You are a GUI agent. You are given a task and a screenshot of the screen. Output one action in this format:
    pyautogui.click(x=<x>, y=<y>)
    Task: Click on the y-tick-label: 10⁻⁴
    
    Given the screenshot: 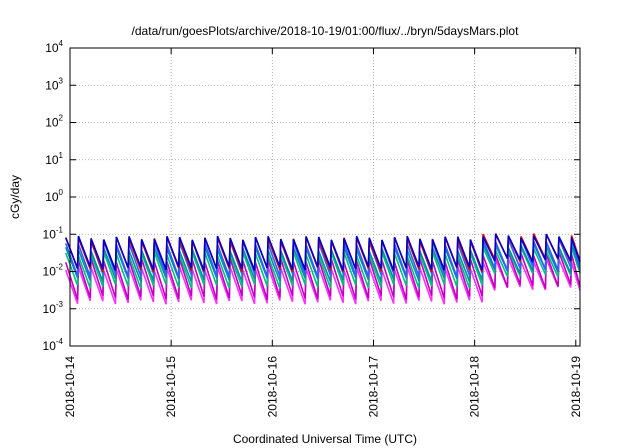 What is the action you would take?
    pyautogui.click(x=53, y=345)
    